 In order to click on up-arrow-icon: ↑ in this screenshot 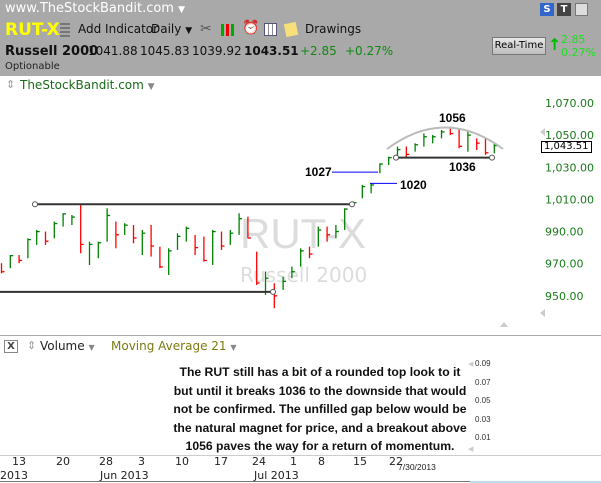, I will do `click(555, 44)`.